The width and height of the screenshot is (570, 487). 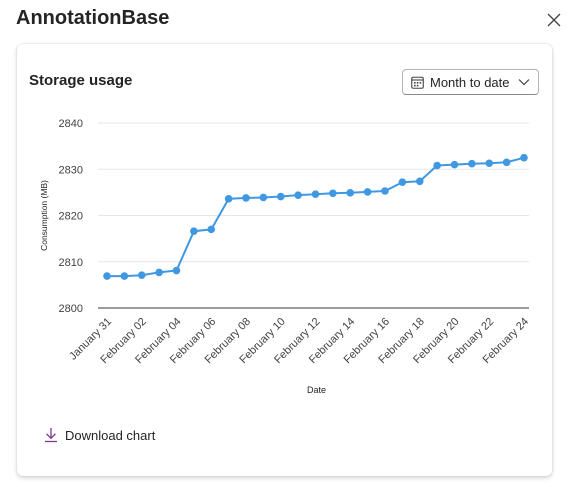 I want to click on y-tick-label: 2840, so click(x=71, y=124).